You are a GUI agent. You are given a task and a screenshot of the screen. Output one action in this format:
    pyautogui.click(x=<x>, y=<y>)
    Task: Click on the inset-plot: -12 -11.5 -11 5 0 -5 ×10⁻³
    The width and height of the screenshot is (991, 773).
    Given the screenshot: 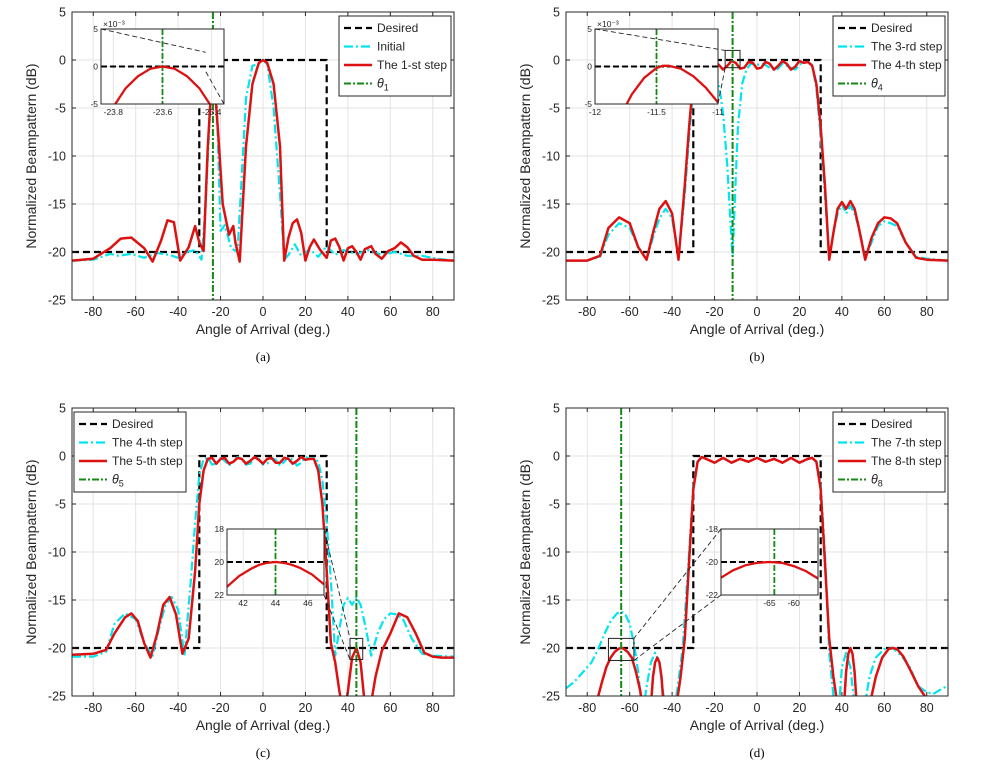 What is the action you would take?
    pyautogui.click(x=654, y=68)
    